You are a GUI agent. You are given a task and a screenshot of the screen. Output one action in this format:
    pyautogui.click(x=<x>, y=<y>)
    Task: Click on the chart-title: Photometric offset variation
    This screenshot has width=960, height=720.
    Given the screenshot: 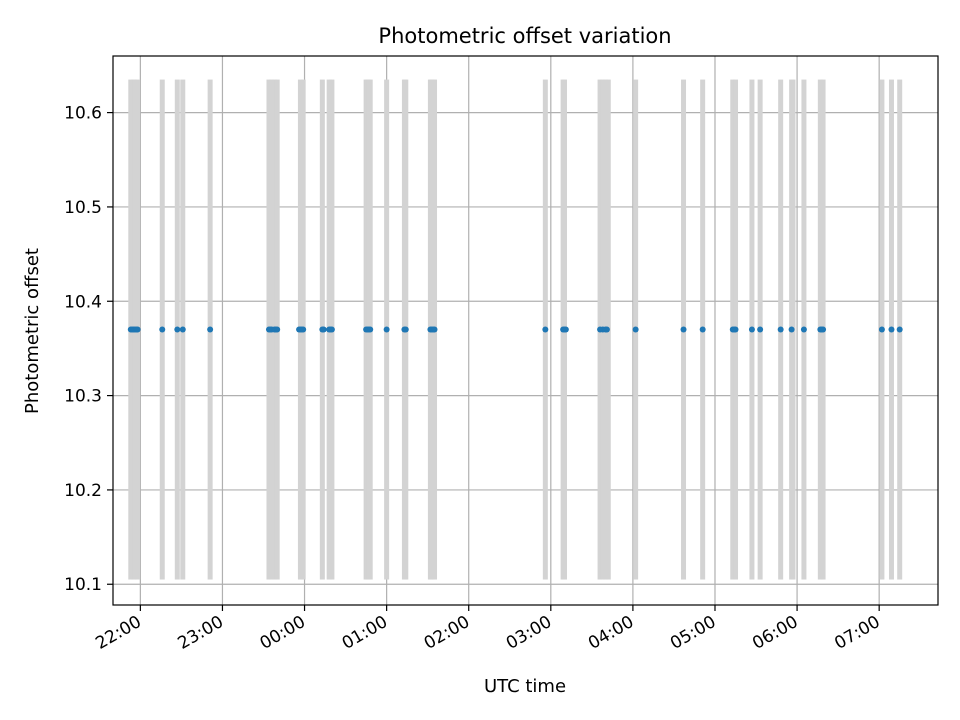 What is the action you would take?
    pyautogui.click(x=524, y=36)
    